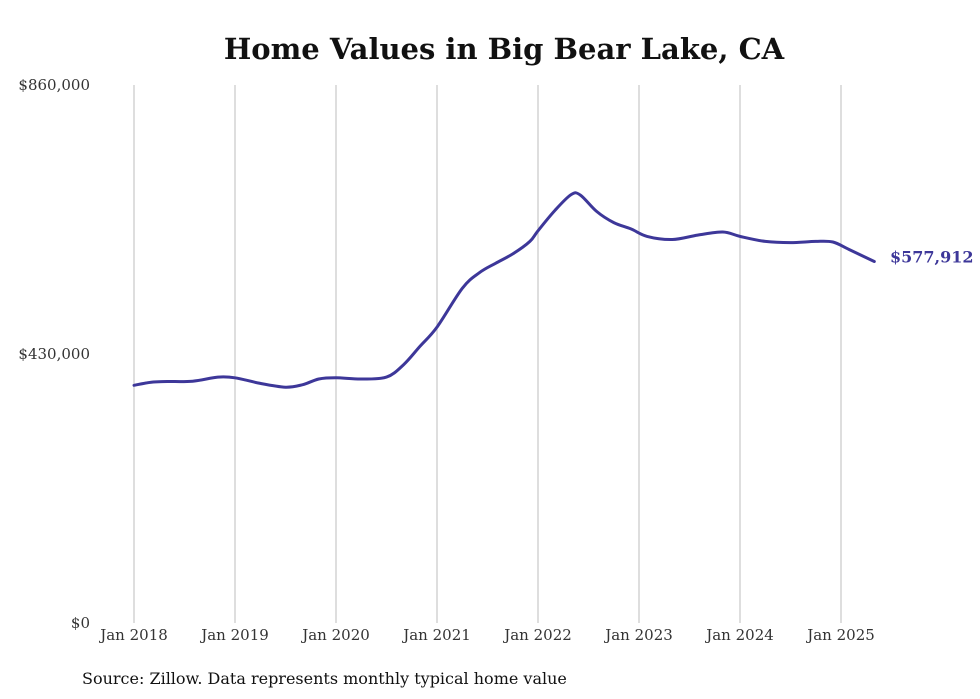 This screenshot has width=980, height=699. Describe the element at coordinates (638, 635) in the screenshot. I see `x-tick-label: Jan 2023` at that location.